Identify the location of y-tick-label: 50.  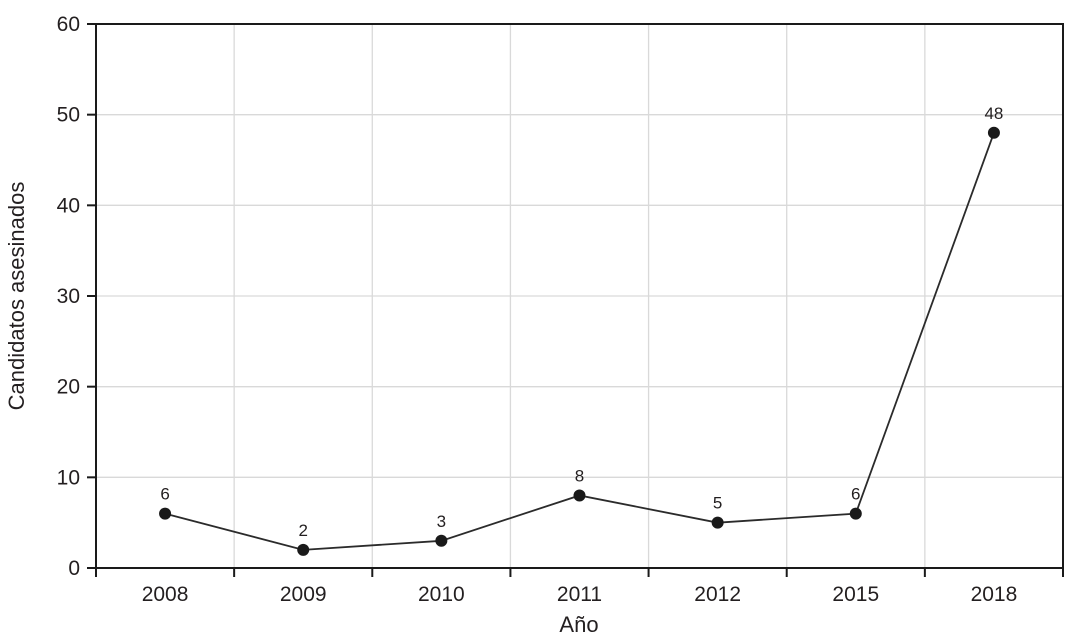
(68, 115).